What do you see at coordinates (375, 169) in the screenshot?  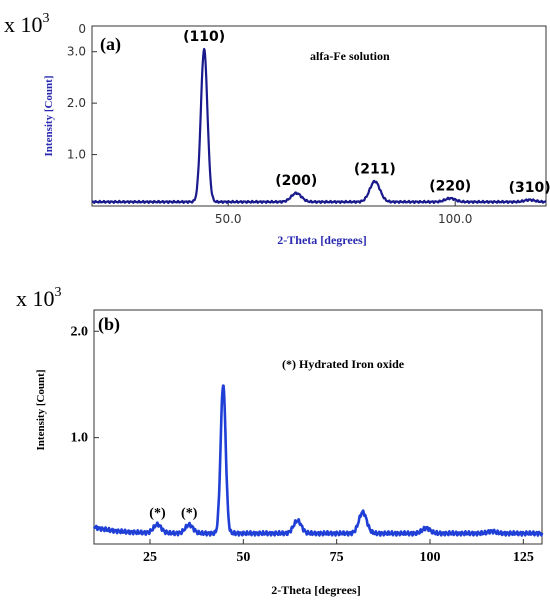 I see `peak-label: (211)` at bounding box center [375, 169].